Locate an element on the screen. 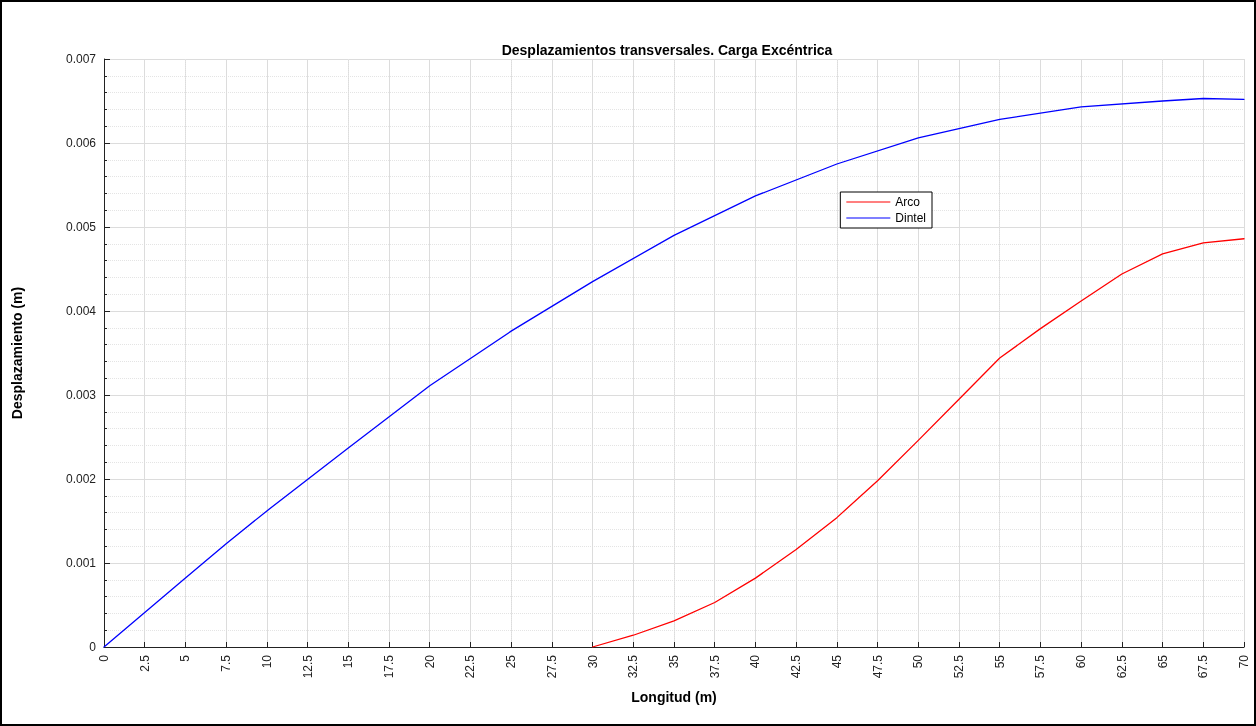 This screenshot has width=1256, height=726. x-tick-label: 5 is located at coordinates (185, 658).